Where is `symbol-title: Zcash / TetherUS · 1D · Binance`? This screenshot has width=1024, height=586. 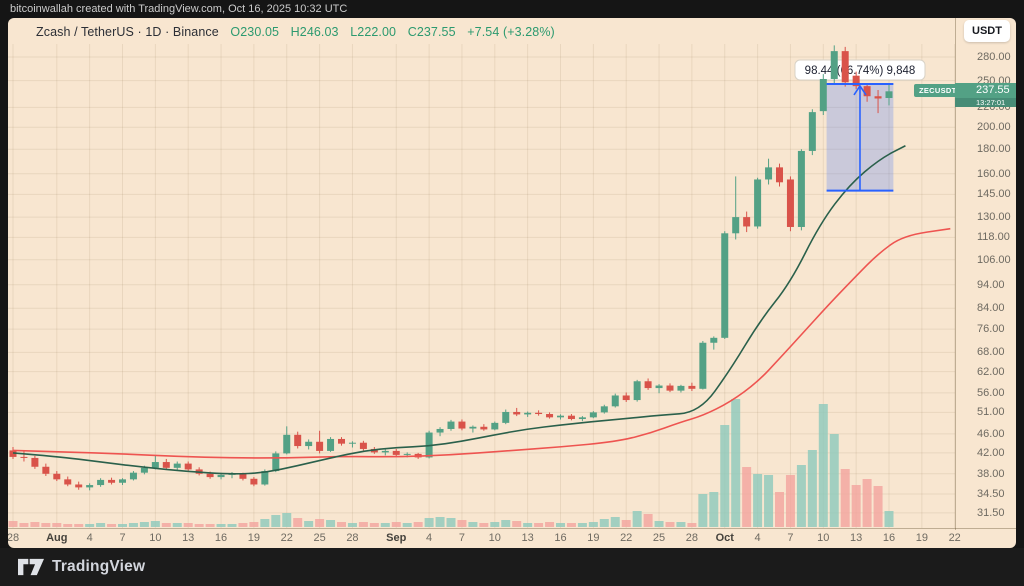
symbol-title: Zcash / TetherUS · 1D · Binance is located at coordinates (127, 32).